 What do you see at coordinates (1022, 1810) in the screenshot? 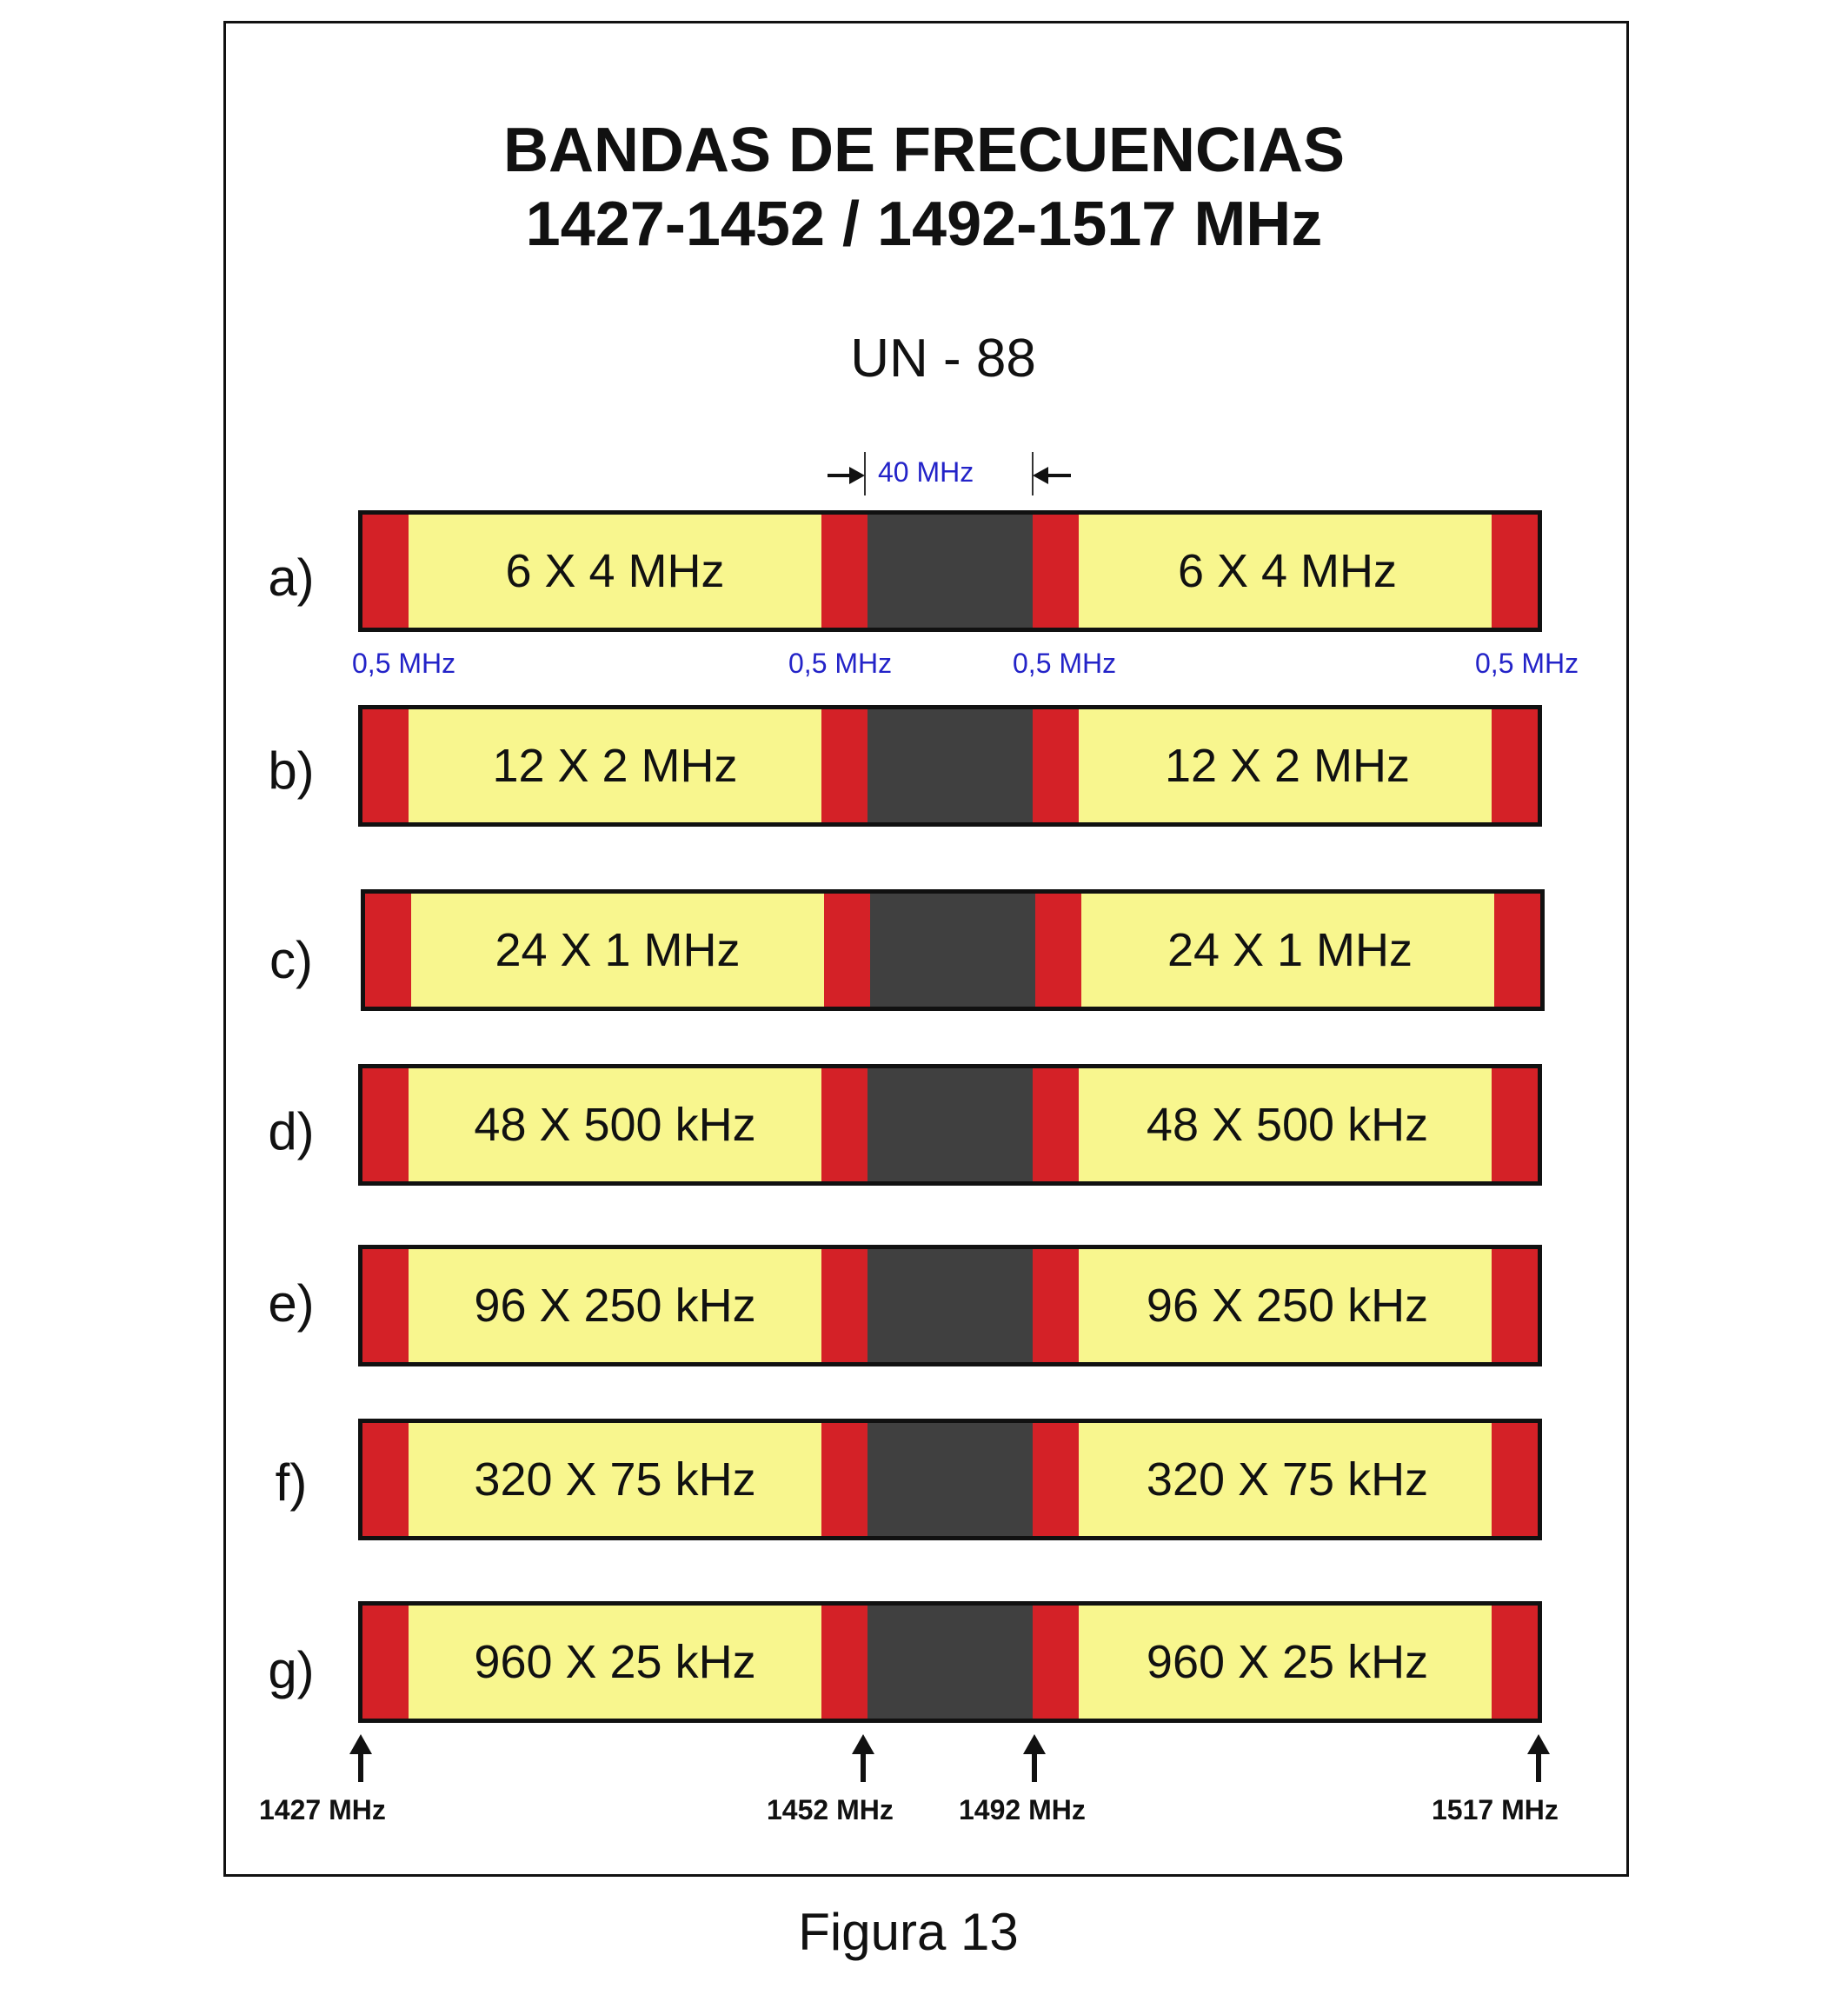
I see `freq-marker-1492: 1492 MHz` at bounding box center [1022, 1810].